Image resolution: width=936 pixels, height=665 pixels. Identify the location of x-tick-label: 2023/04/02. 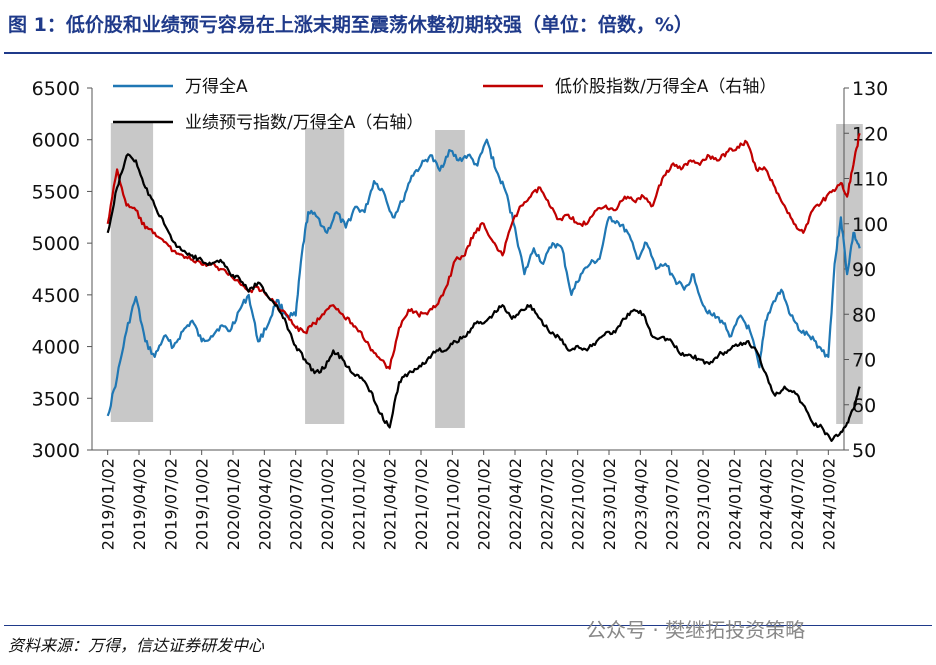
(640, 504).